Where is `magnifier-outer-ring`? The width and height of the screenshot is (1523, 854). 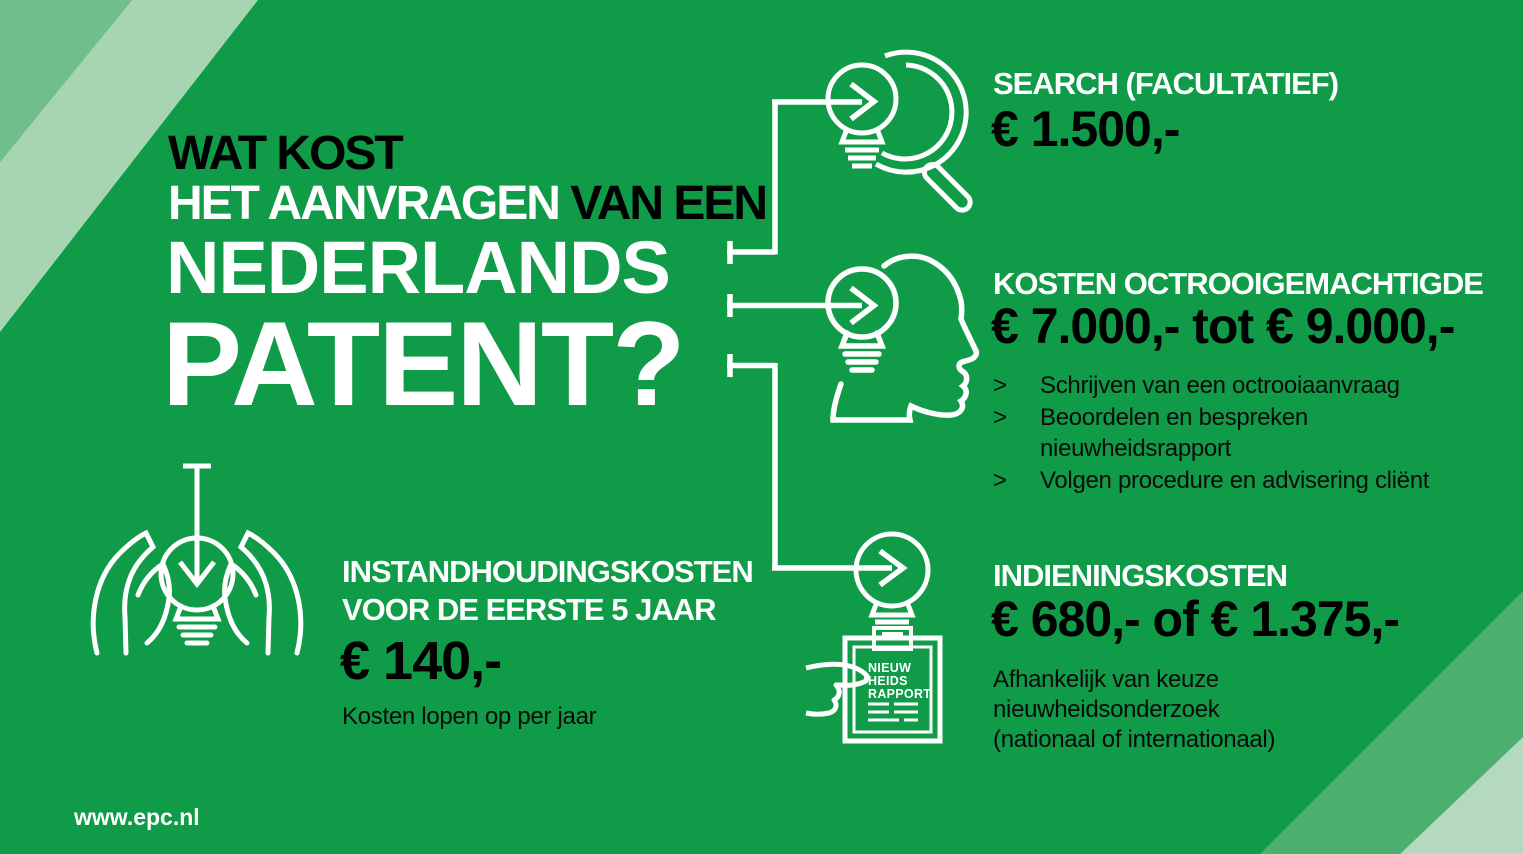 magnifier-outer-ring is located at coordinates (921, 112).